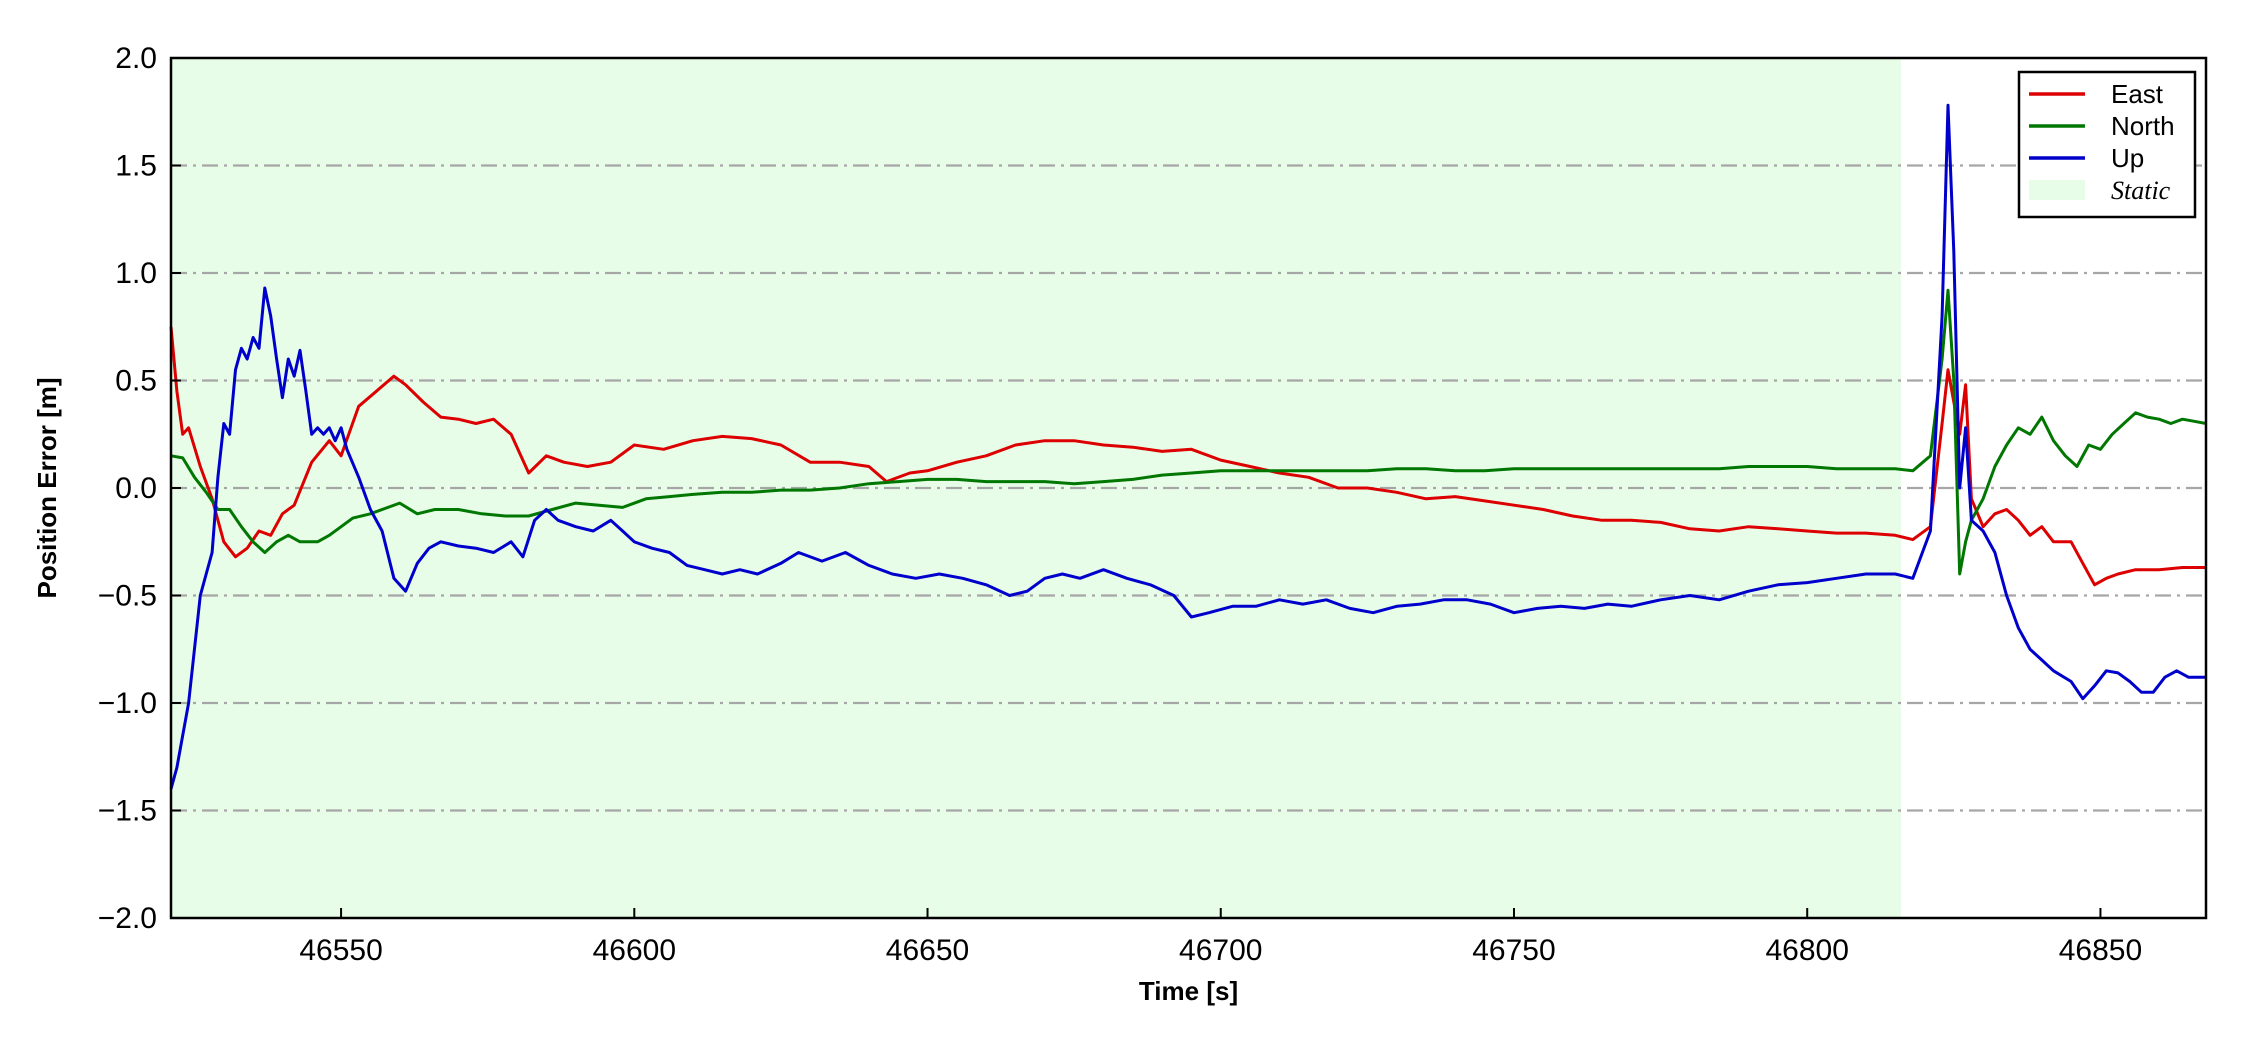  I want to click on y-axis-ticks: −2.0 −1.5 −1.0 −0.5 0.0 0.5 1.0 1.5 2.0, so click(139, 488).